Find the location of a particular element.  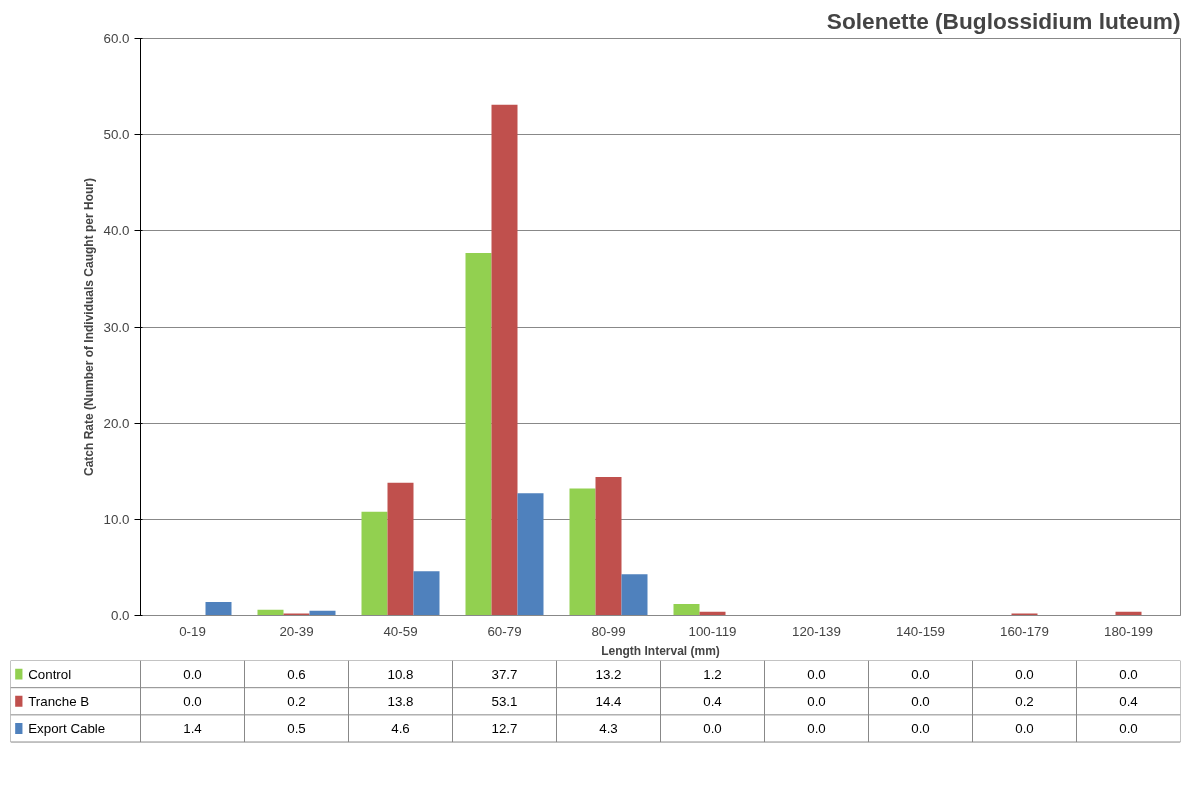

y-tick-label: 60.0 is located at coordinates (116, 38).